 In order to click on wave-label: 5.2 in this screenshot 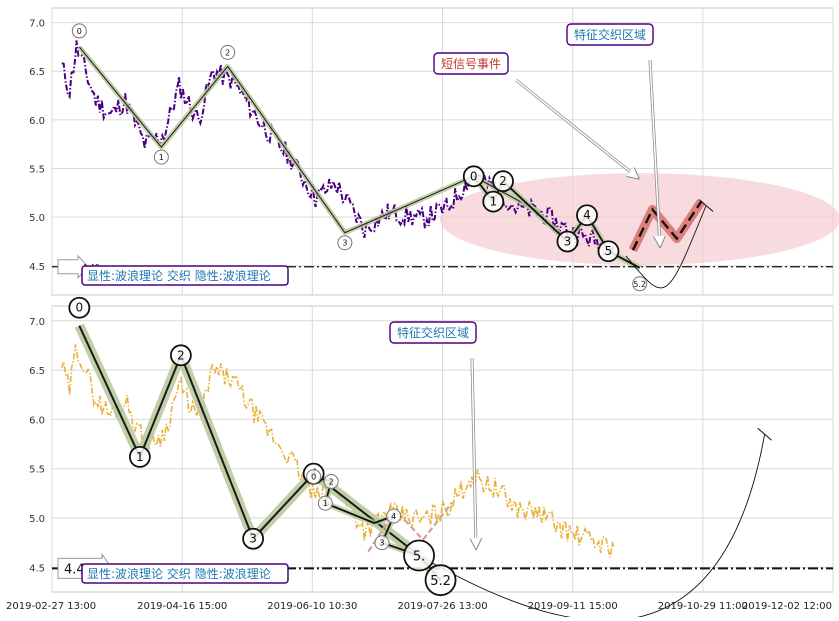, I will do `click(440, 580)`.